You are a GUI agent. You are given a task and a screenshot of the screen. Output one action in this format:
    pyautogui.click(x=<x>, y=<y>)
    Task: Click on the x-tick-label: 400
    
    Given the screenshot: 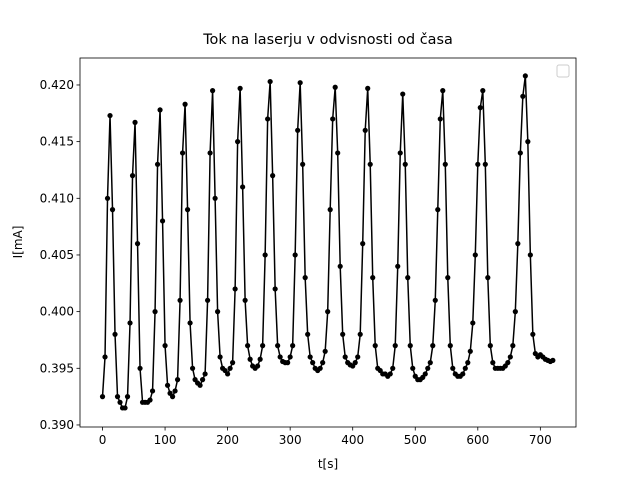 What is the action you would take?
    pyautogui.click(x=352, y=440)
    